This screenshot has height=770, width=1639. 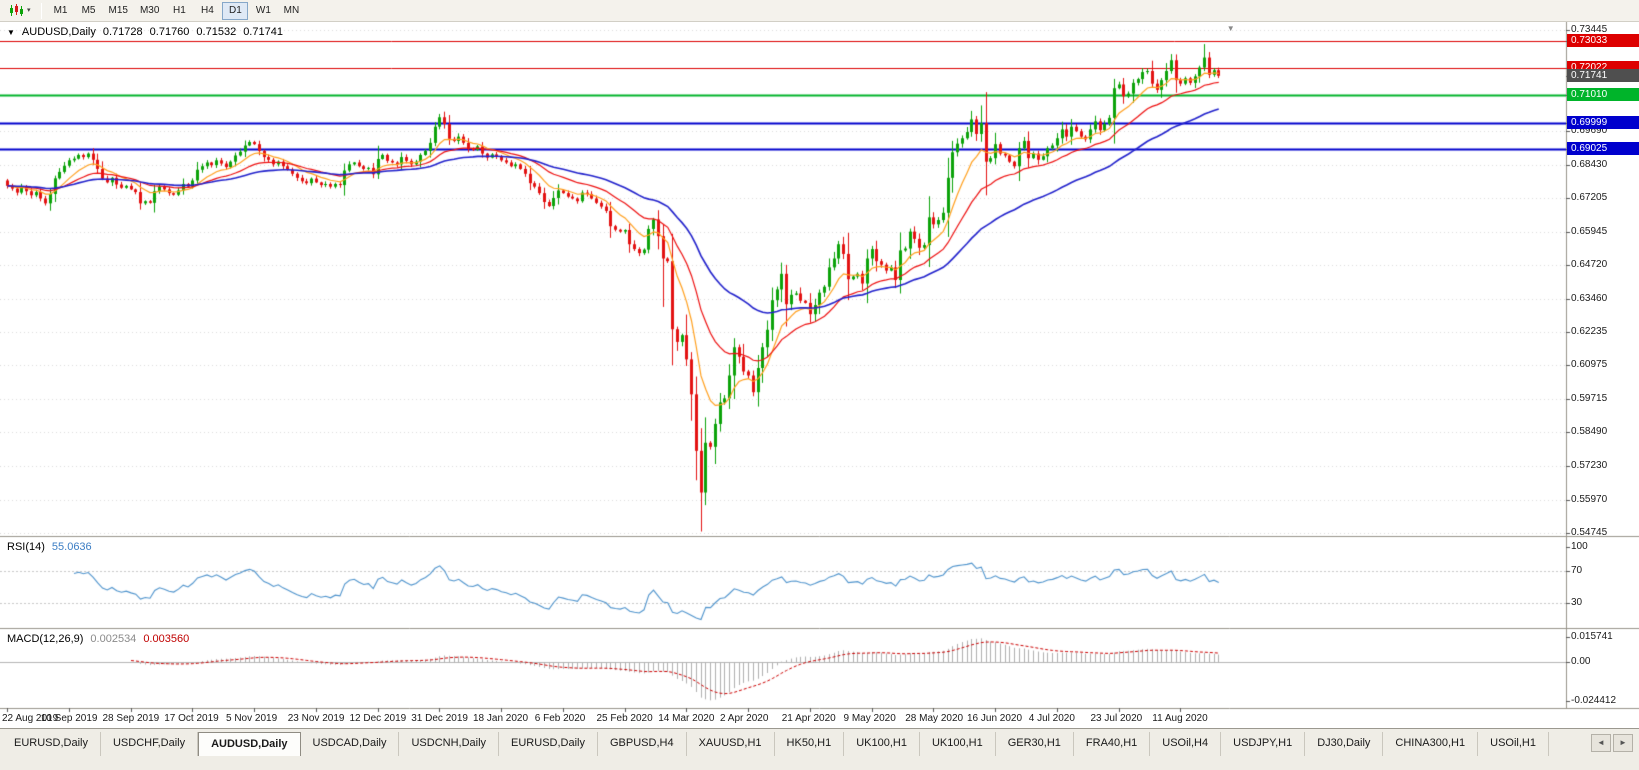 What do you see at coordinates (1577, 570) in the screenshot?
I see `rsi-scale-label: 70` at bounding box center [1577, 570].